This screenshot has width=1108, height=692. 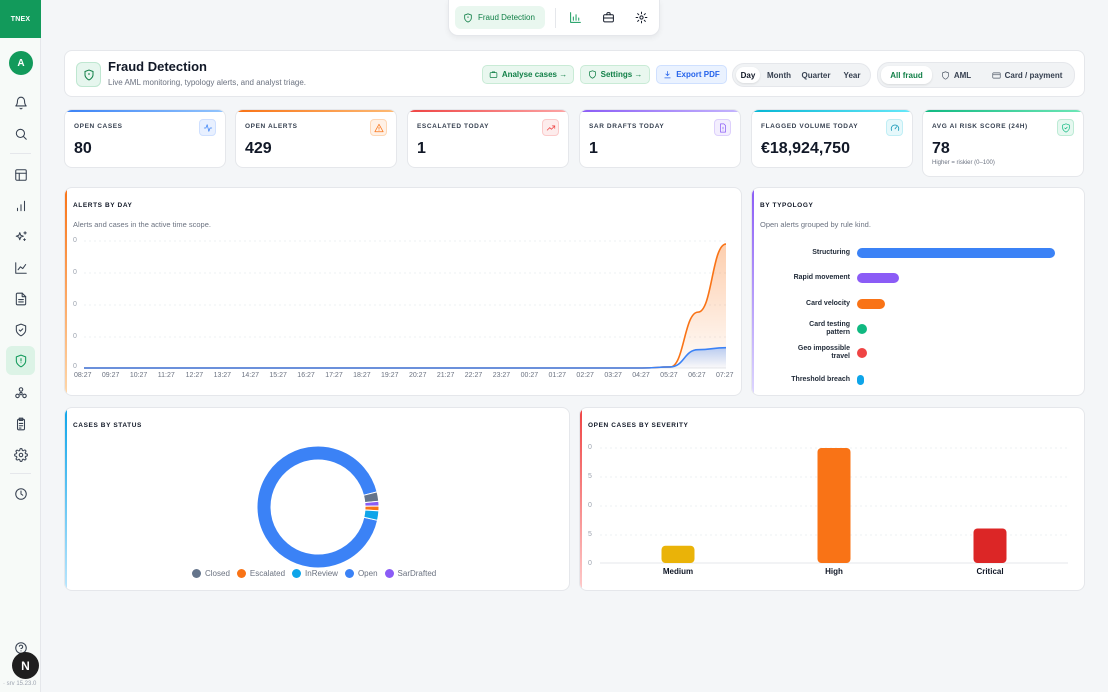 What do you see at coordinates (20, 684) in the screenshot?
I see `version-label: · srv 15.23.0` at bounding box center [20, 684].